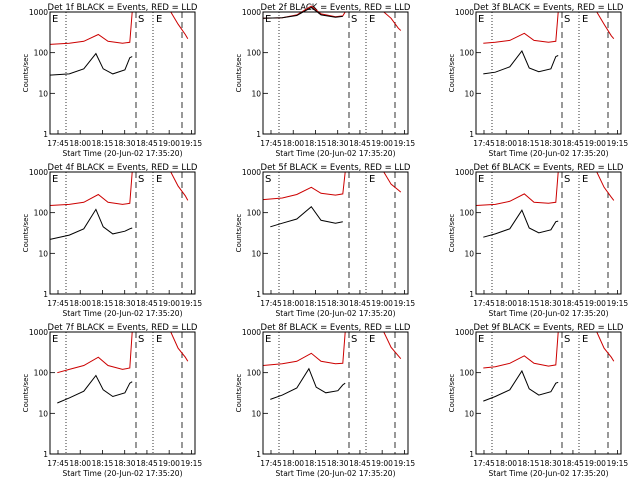 This screenshot has width=640, height=480. I want to click on det8-xtick-label-1: 18:00, so click(293, 463).